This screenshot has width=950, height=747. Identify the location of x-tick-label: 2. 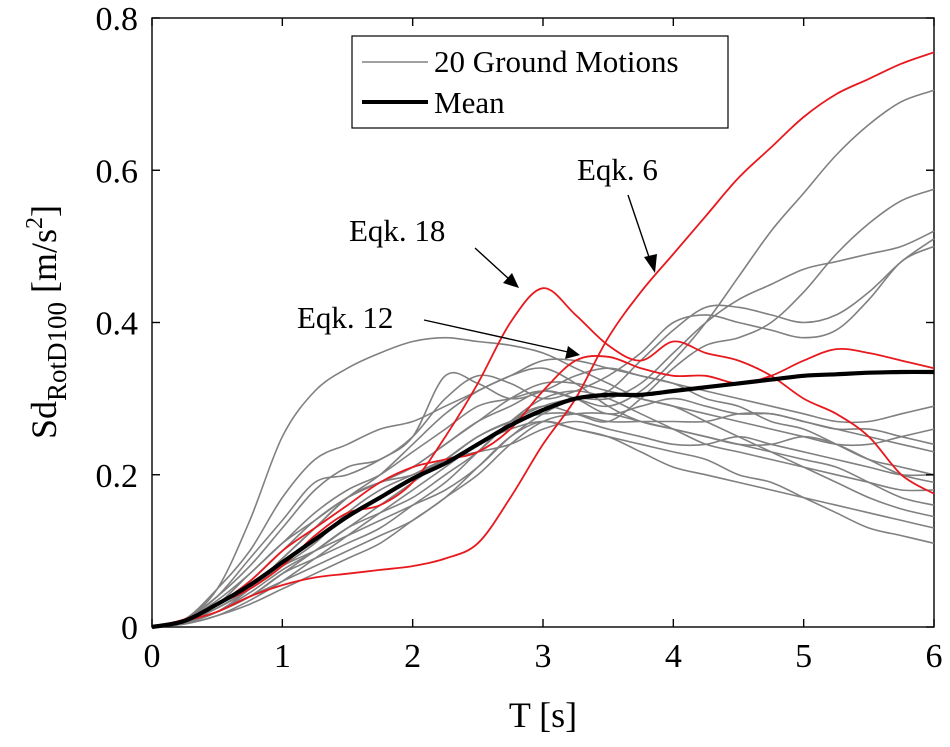
(412, 656).